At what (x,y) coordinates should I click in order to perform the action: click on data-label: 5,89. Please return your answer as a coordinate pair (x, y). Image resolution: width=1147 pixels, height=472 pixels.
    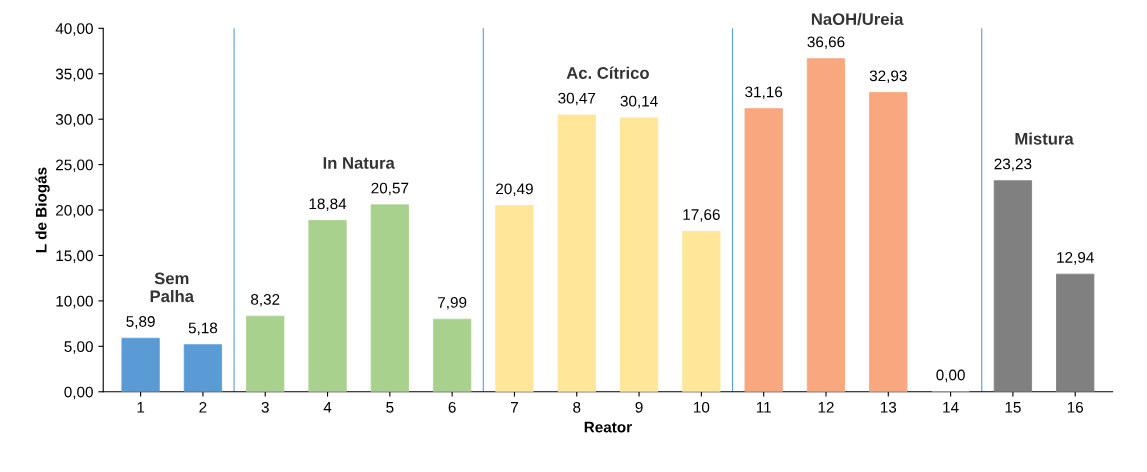
    Looking at the image, I should click on (140, 322).